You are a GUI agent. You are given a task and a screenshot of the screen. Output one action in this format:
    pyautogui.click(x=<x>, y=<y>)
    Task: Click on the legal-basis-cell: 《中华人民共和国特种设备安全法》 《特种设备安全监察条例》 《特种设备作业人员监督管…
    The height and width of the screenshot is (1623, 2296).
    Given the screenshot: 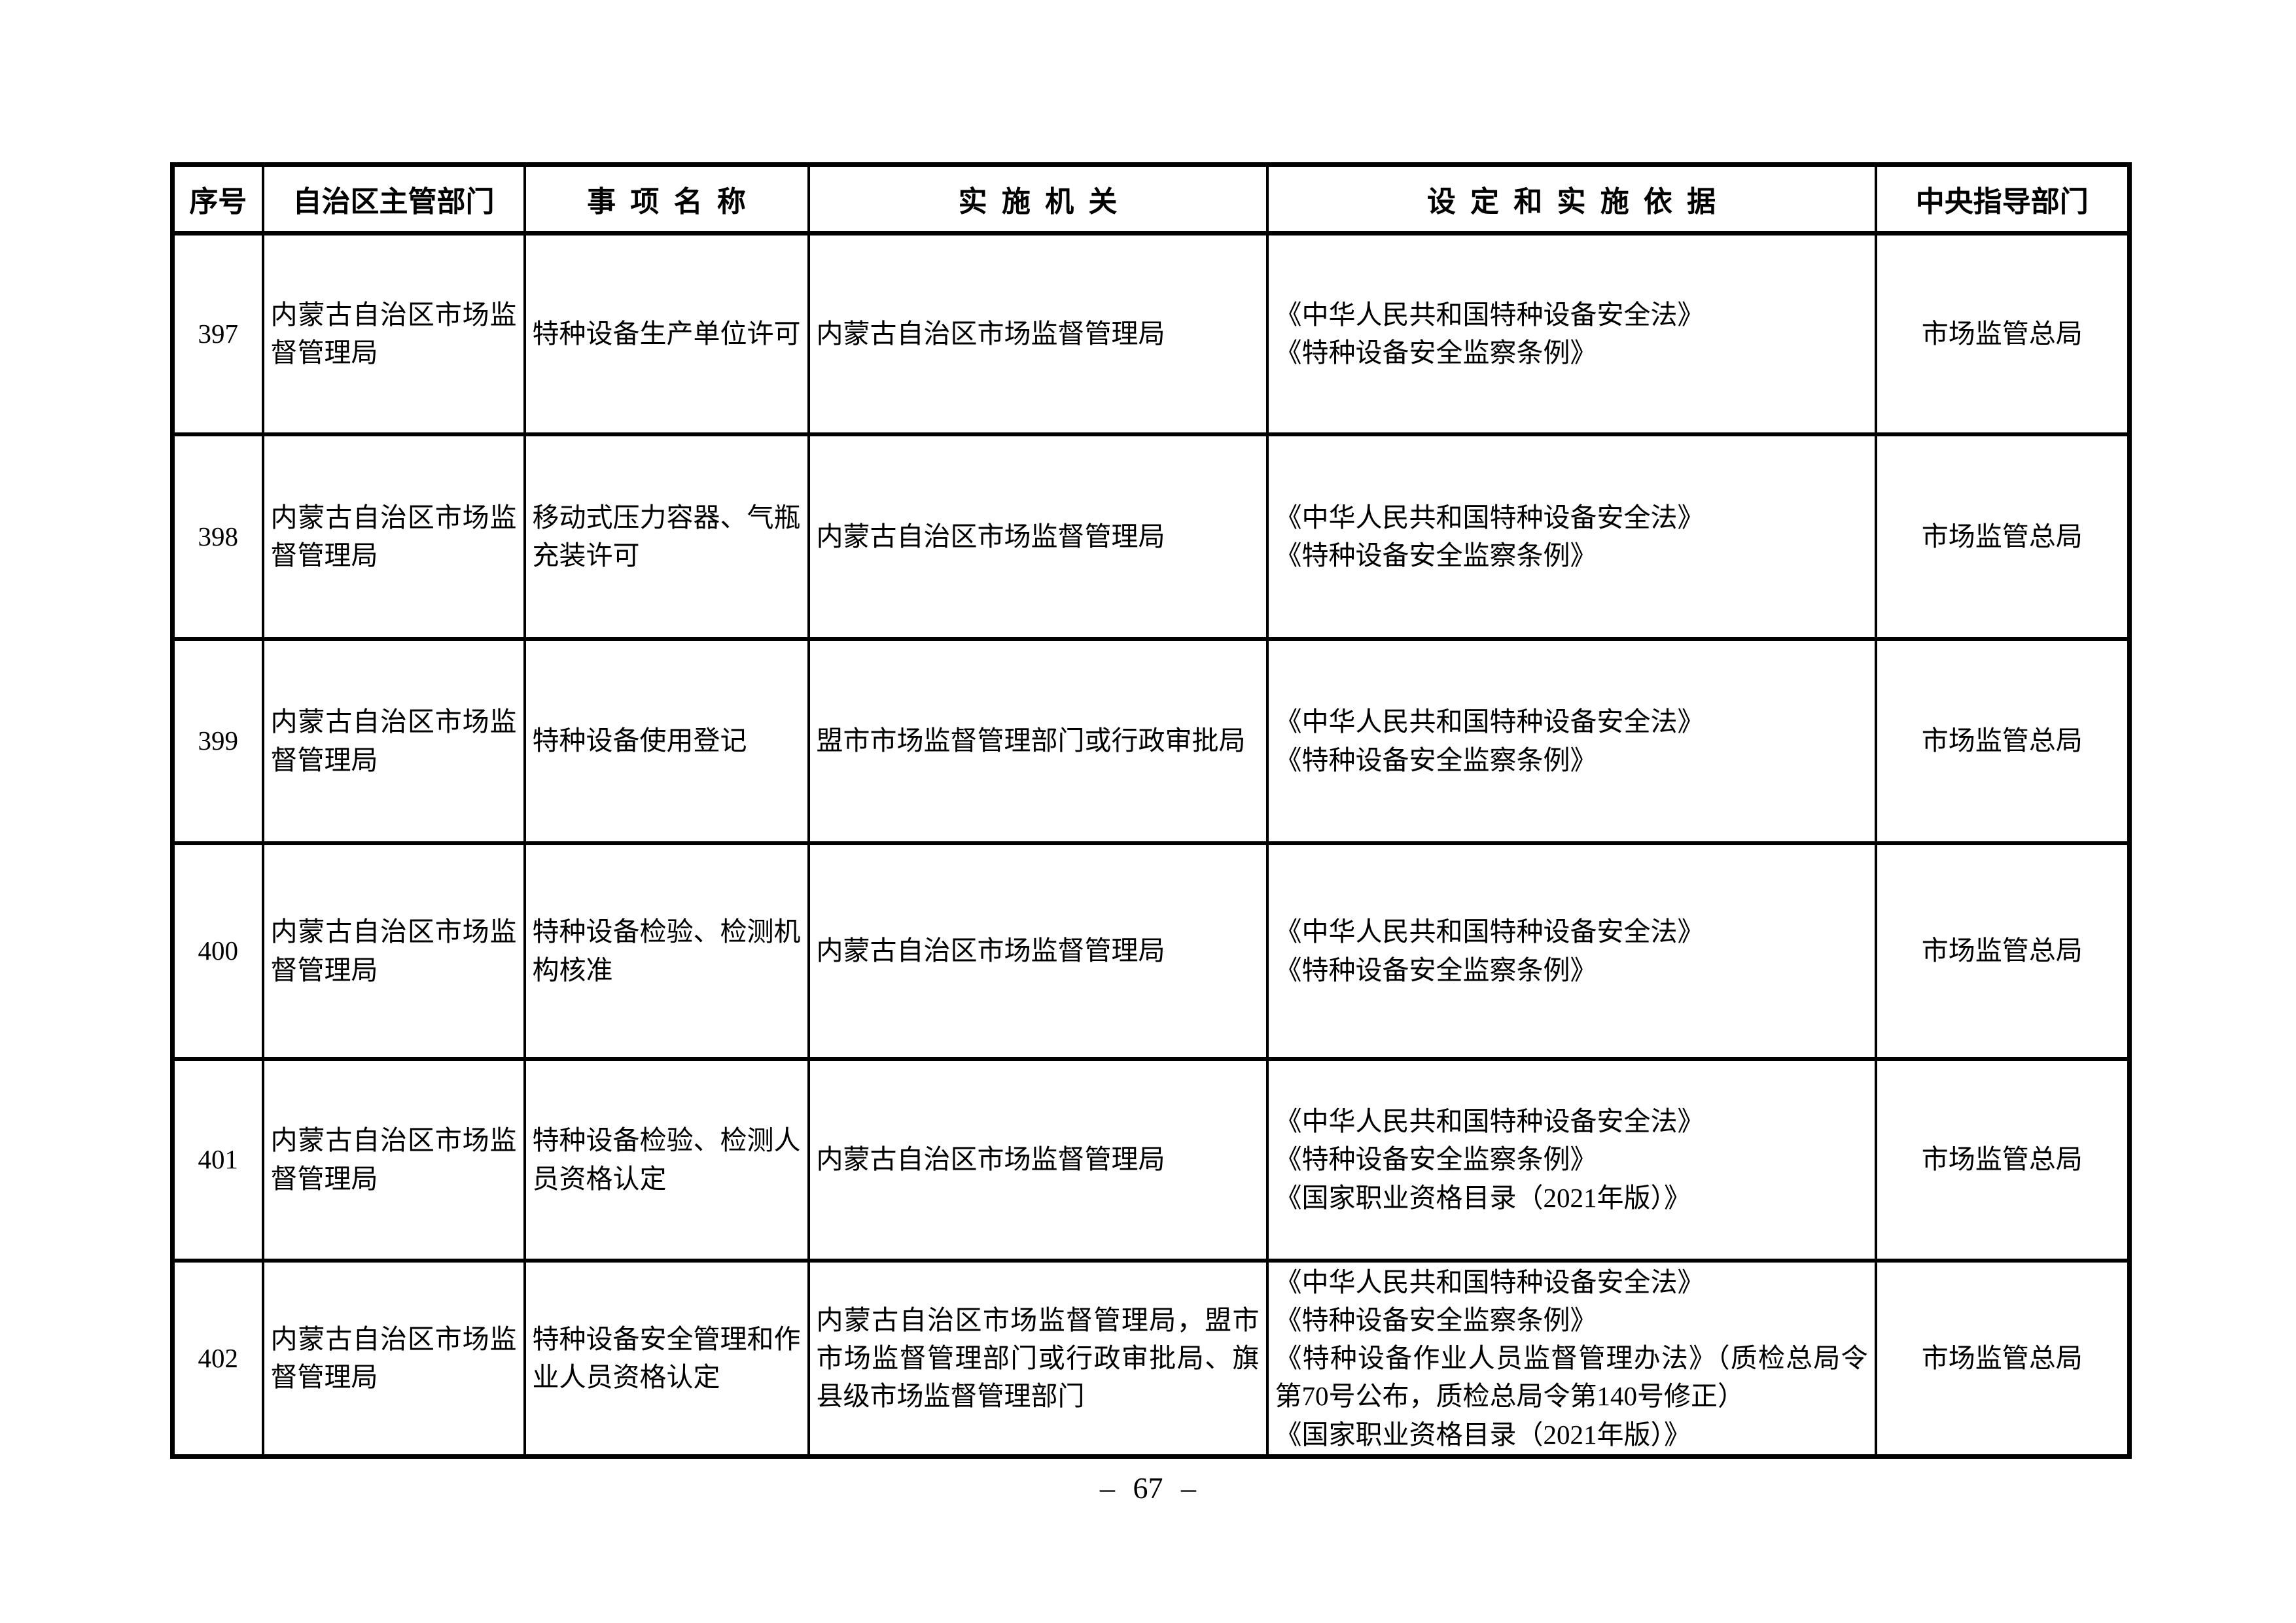 What is the action you would take?
    pyautogui.click(x=1571, y=1358)
    